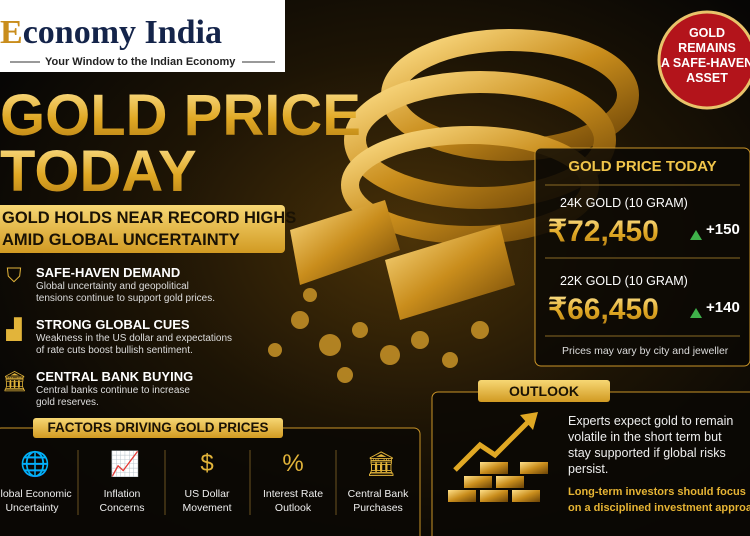  What do you see at coordinates (113, 390) in the screenshot?
I see `point-text: Central banks continue to increase` at bounding box center [113, 390].